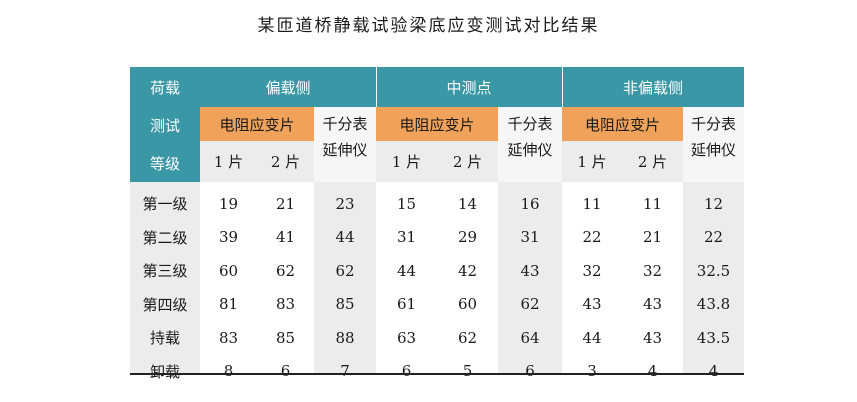 This screenshot has width=857, height=402. I want to click on header-row-label-2: 测试, so click(165, 125).